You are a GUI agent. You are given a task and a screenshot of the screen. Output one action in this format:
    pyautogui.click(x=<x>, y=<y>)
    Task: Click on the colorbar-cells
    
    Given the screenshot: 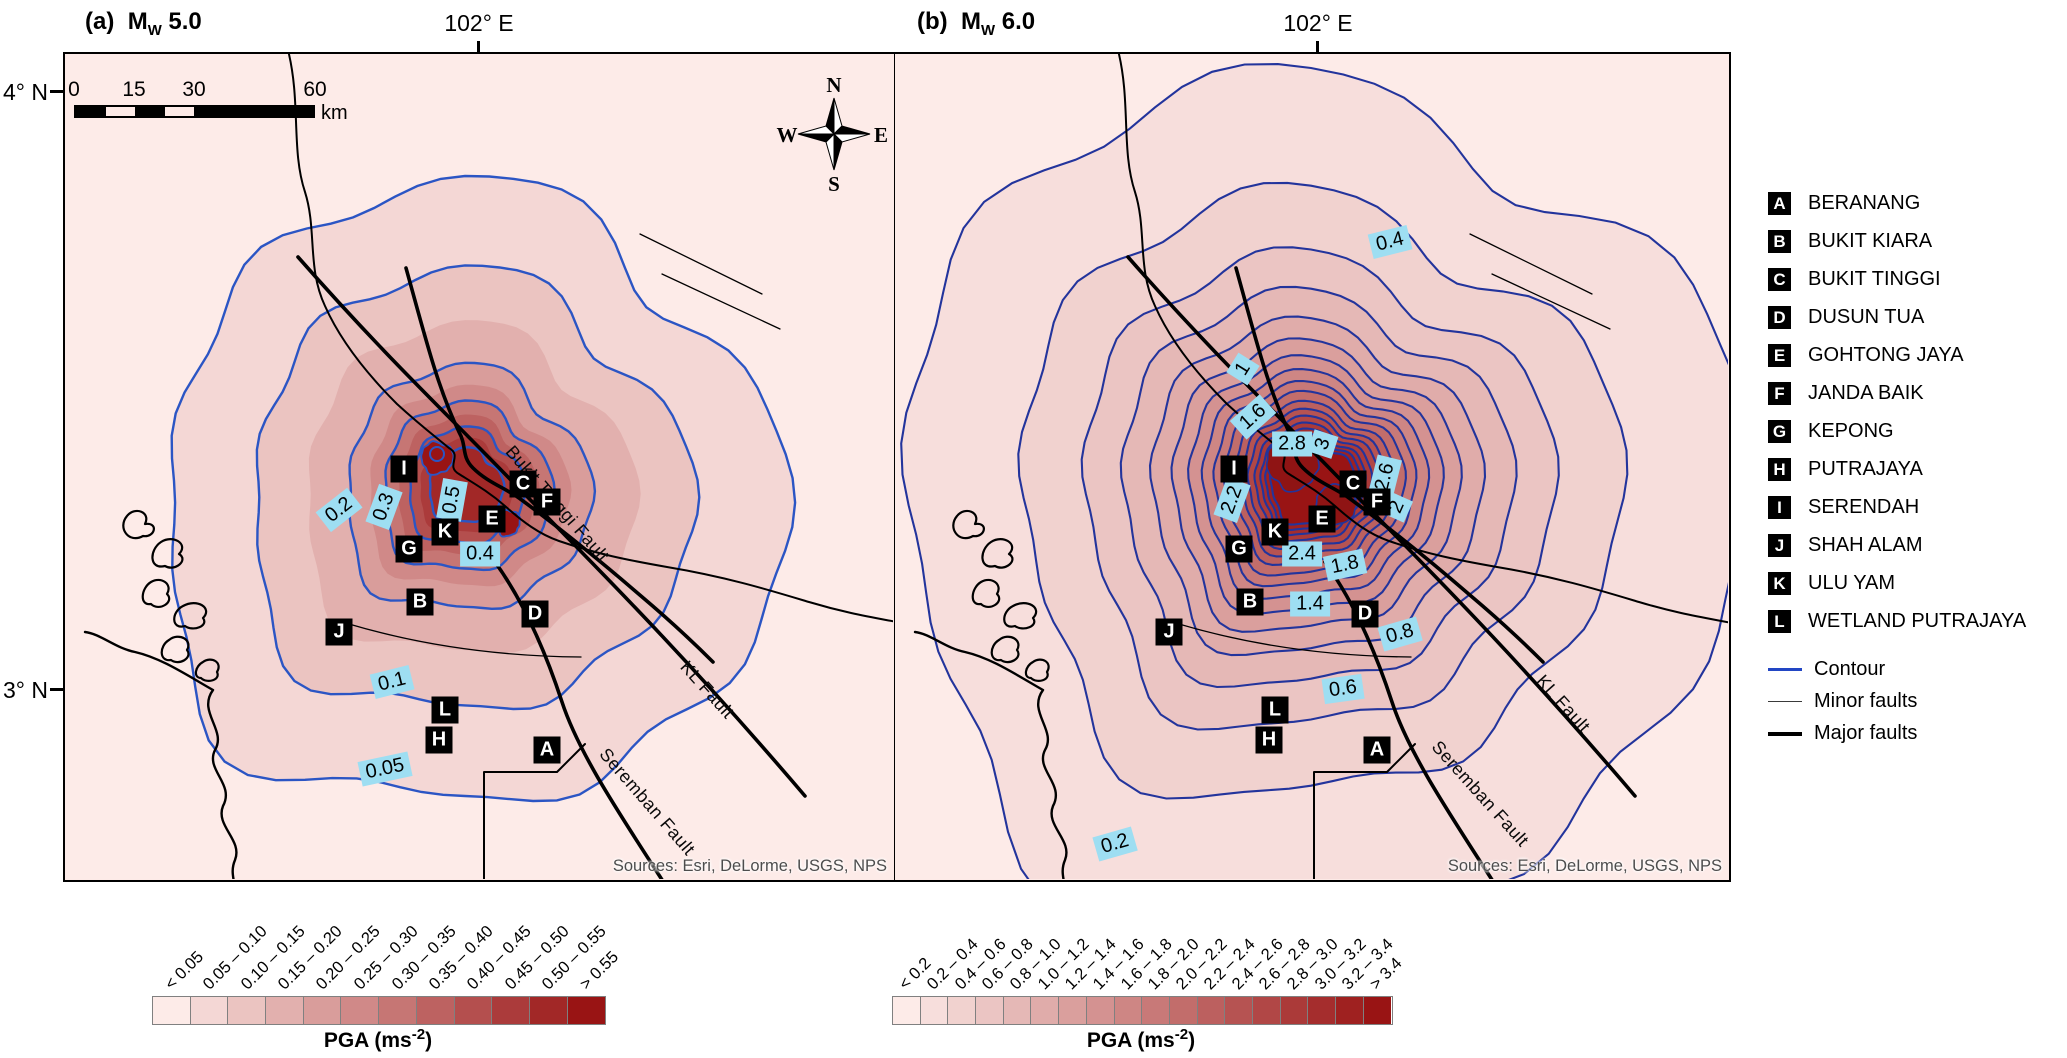 What is the action you would take?
    pyautogui.click(x=1142, y=1010)
    